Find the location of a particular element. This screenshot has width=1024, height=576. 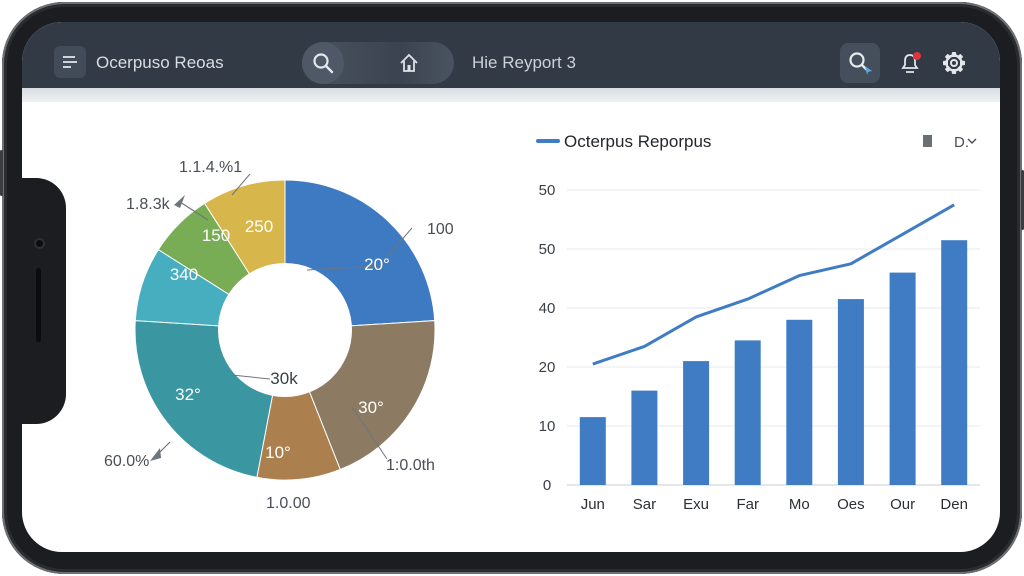

slice-label: 32° is located at coordinates (188, 394).